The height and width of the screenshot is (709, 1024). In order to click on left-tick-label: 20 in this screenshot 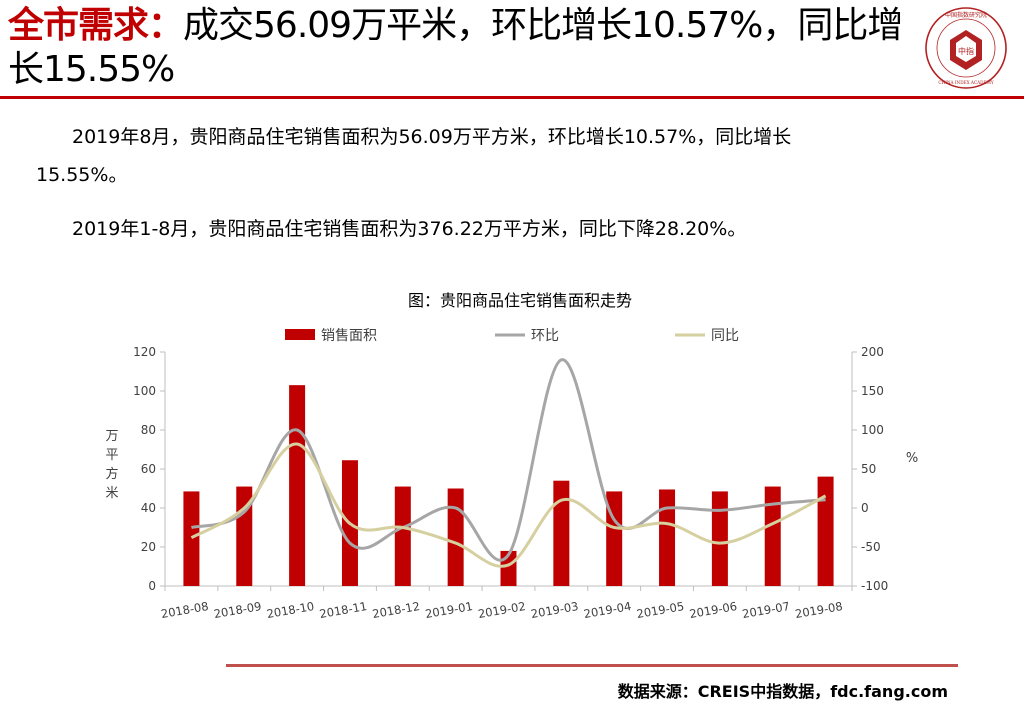, I will do `click(148, 547)`.